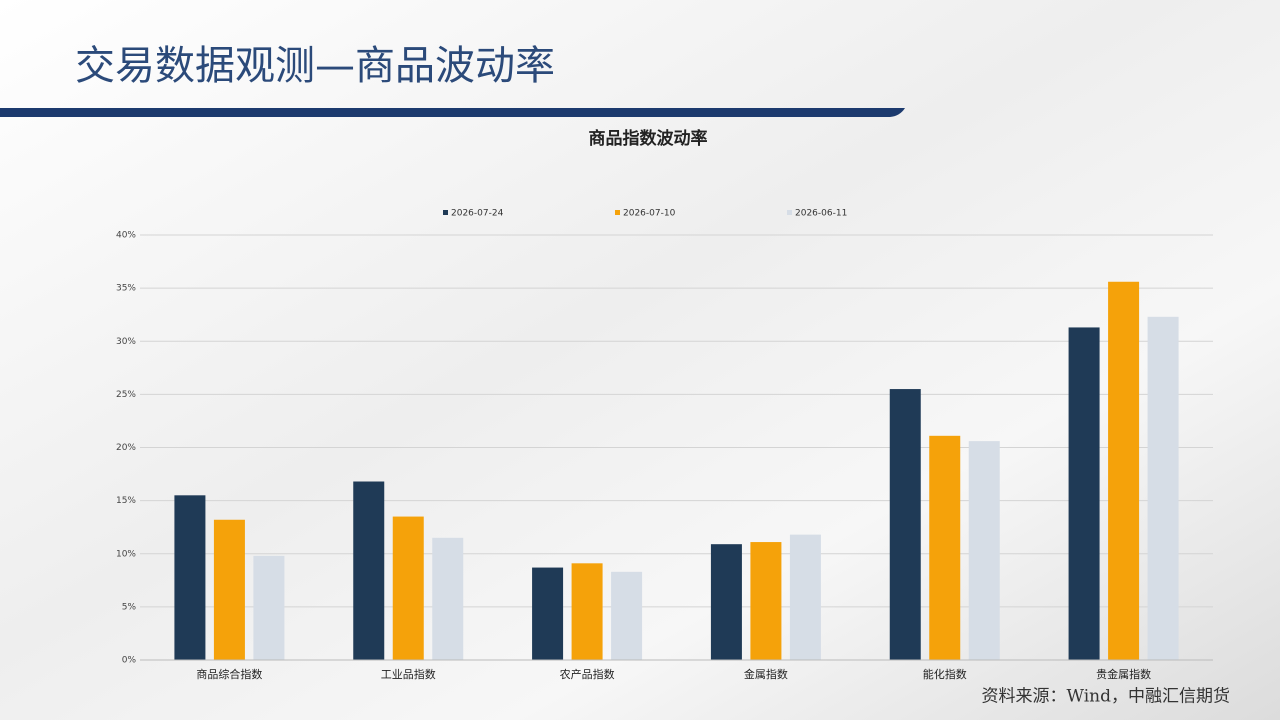 Image resolution: width=1280 pixels, height=720 pixels. I want to click on y-tick-label: 25%, so click(126, 395).